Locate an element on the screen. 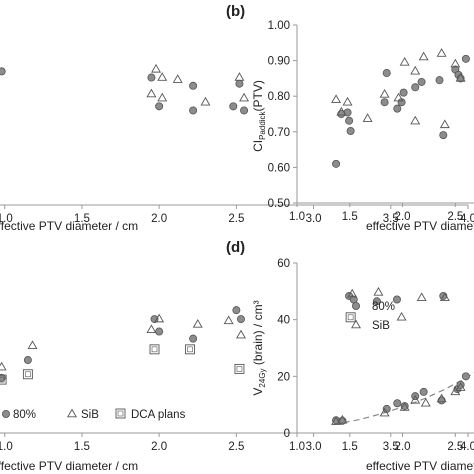 The image size is (474, 474). x-tick-label: 1.5 is located at coordinates (350, 447).